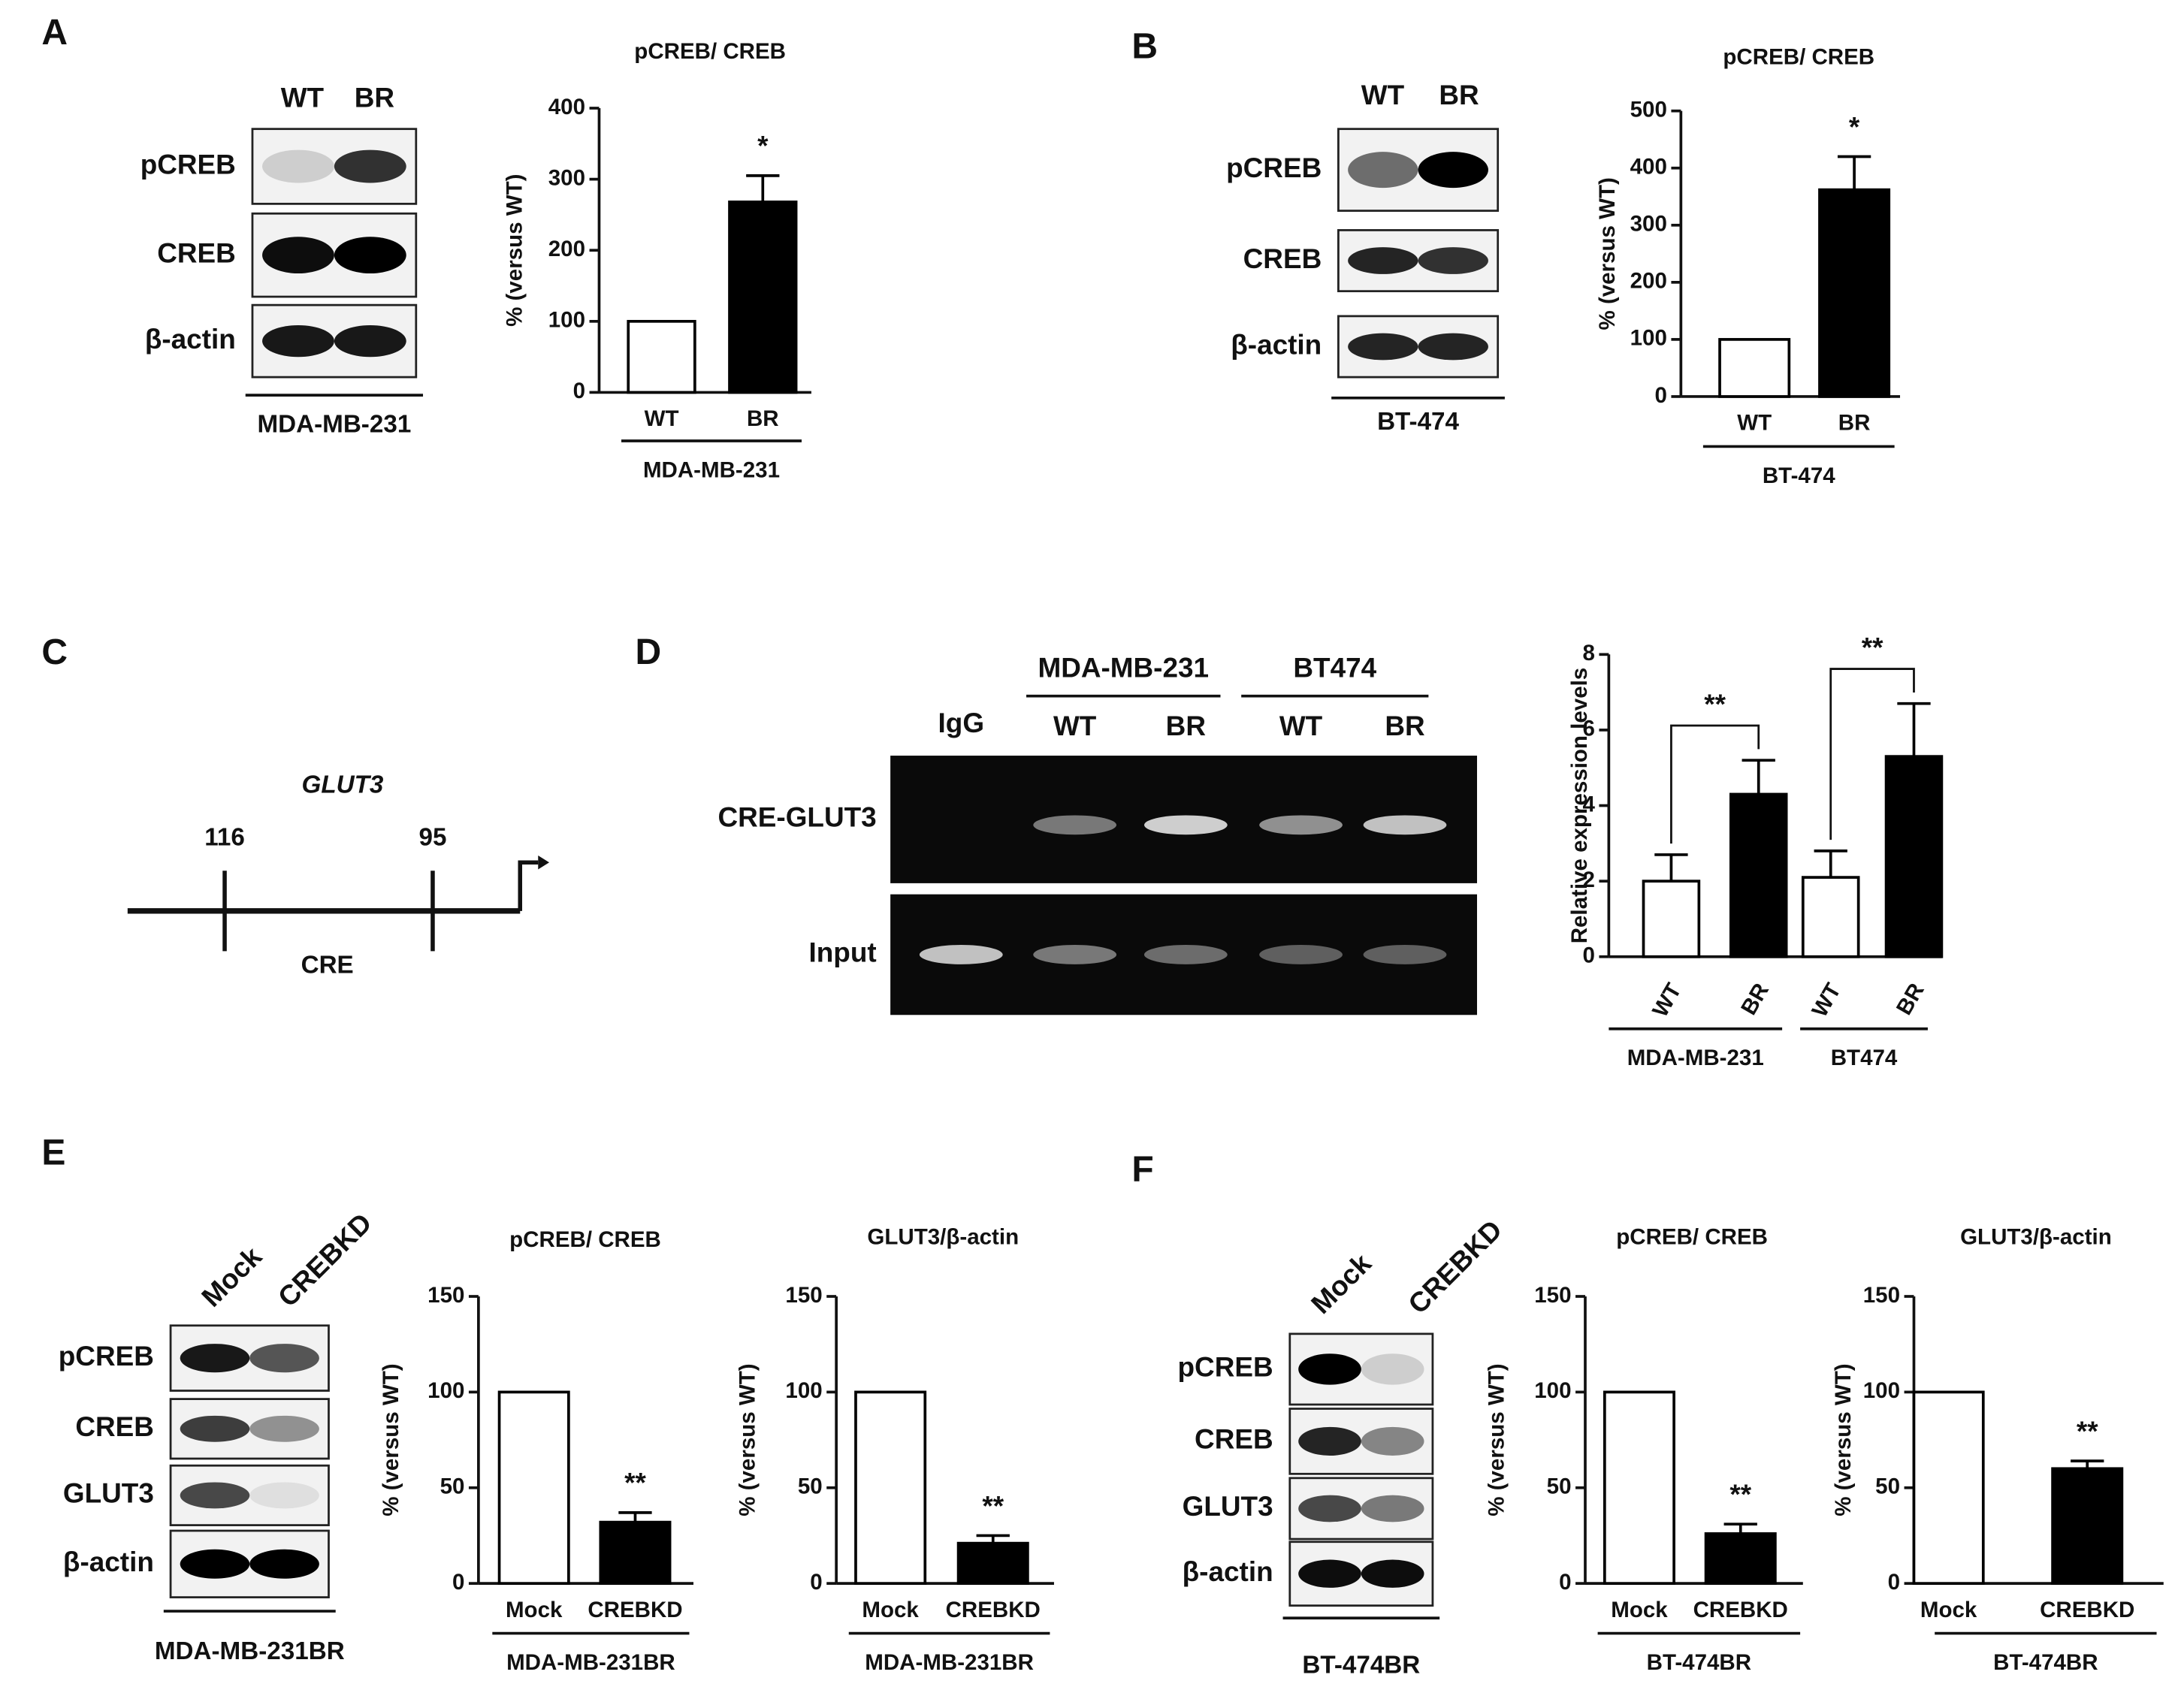 This screenshot has width=2175, height=1708. I want to click on y-tick-label: 150, so click(1882, 1296).